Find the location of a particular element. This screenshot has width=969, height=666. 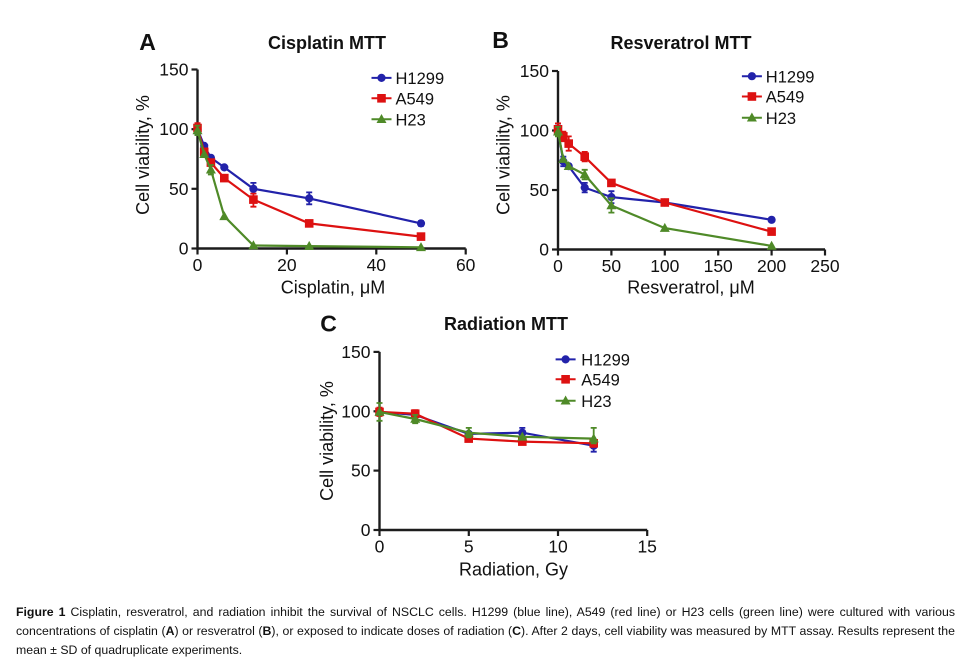

svg-text: 60 is located at coordinates (466, 265).